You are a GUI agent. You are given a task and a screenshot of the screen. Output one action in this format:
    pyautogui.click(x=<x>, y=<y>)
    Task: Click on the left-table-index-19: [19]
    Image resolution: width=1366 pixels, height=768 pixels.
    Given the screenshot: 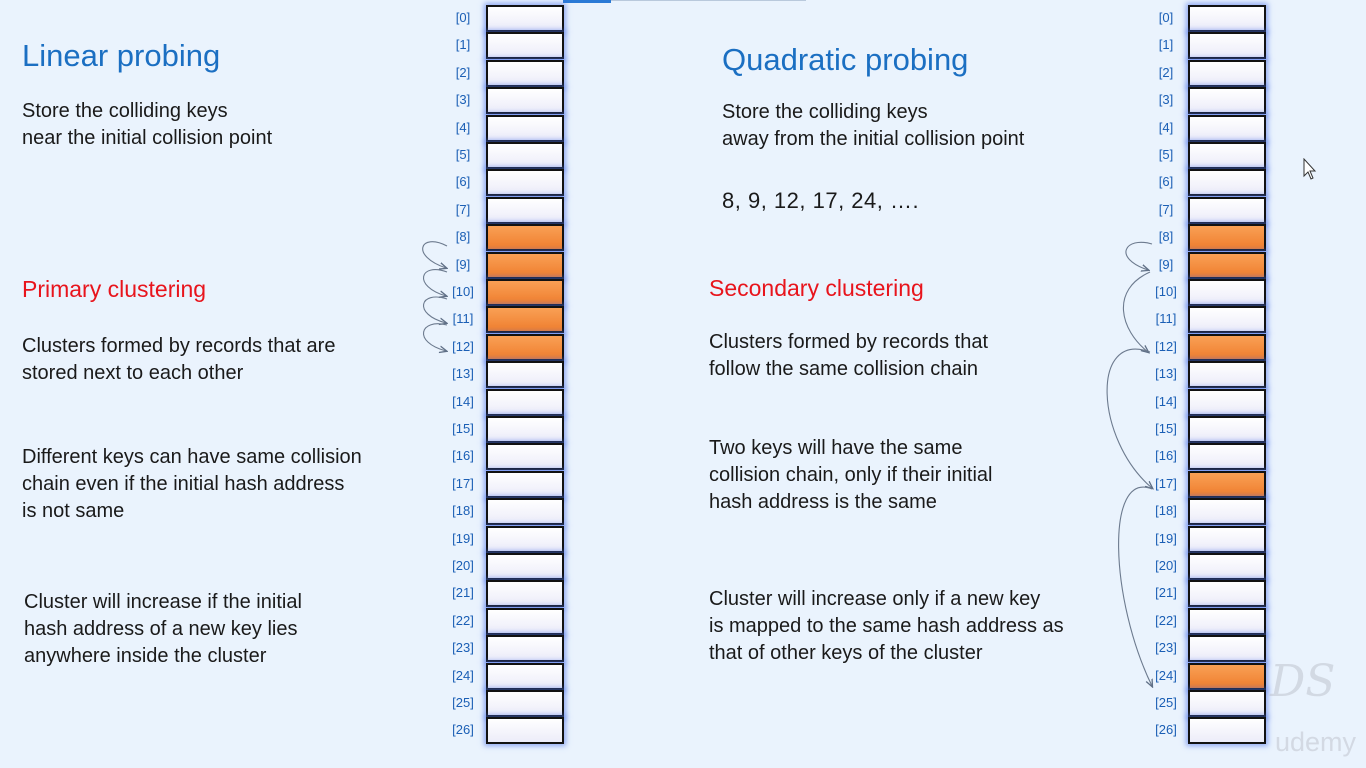 What is the action you would take?
    pyautogui.click(x=463, y=538)
    